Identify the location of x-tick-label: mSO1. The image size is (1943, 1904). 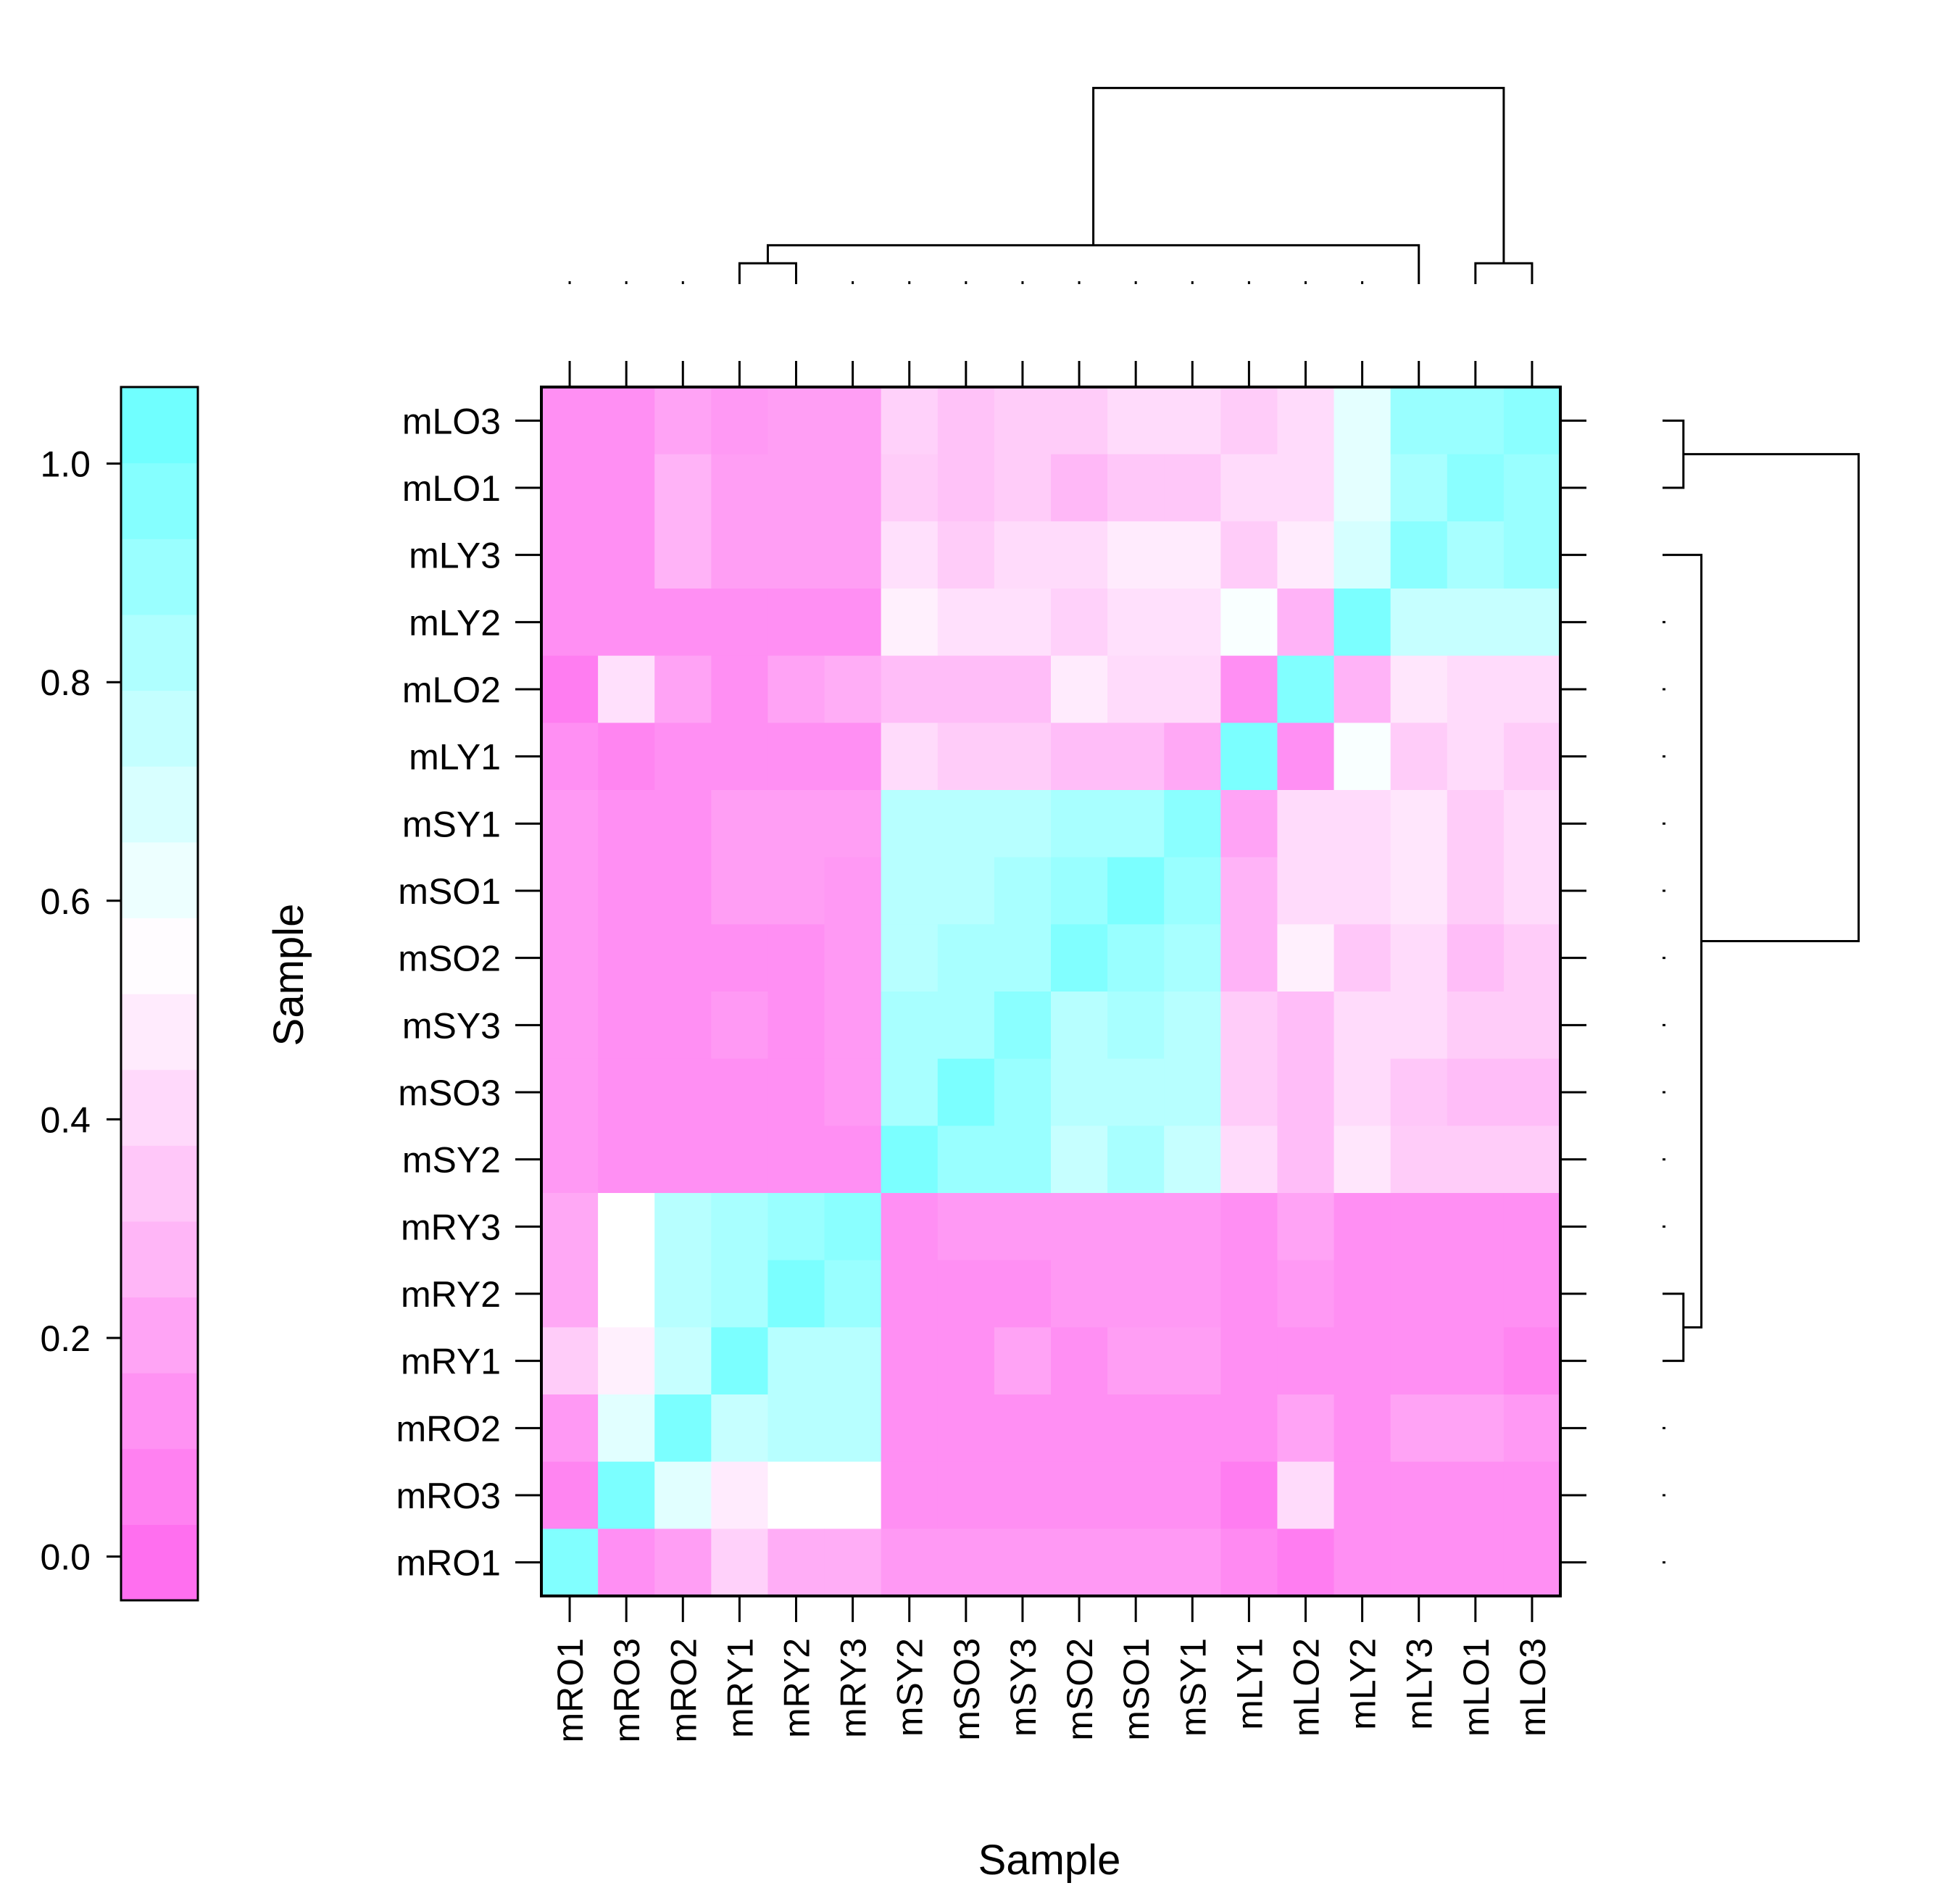
(1136, 1690).